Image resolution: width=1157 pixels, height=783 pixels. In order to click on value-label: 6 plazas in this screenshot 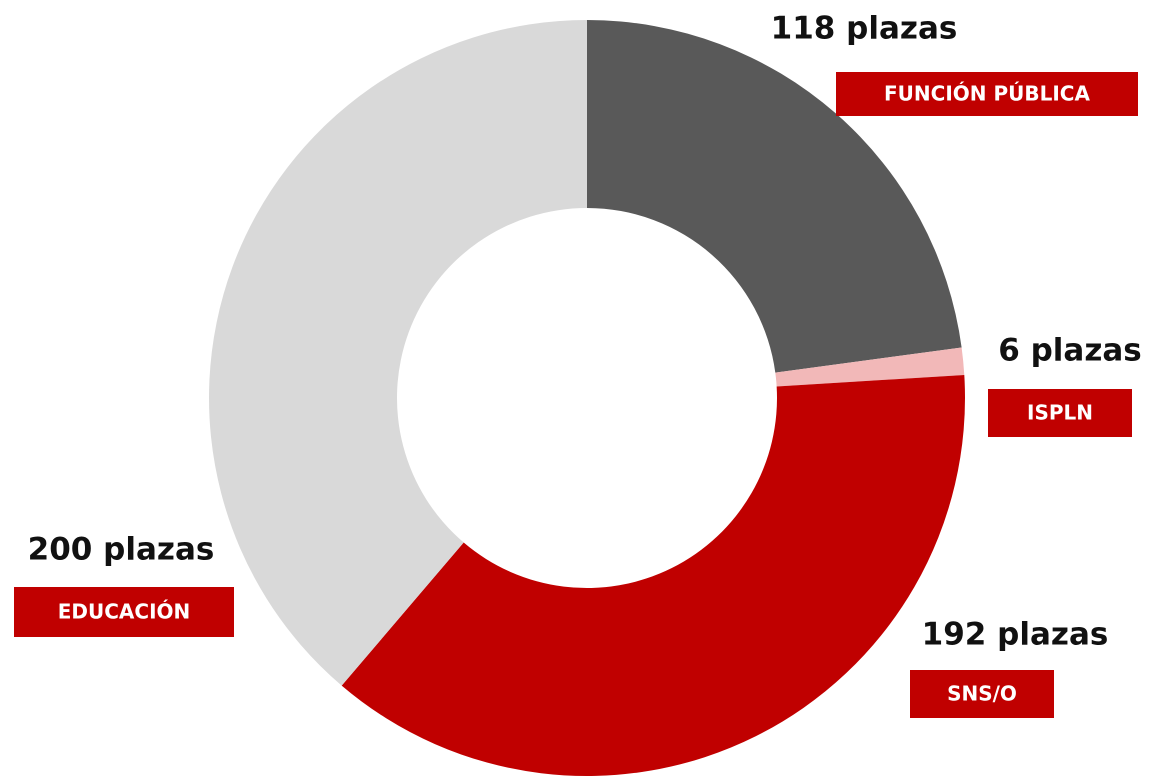, I will do `click(1070, 351)`.